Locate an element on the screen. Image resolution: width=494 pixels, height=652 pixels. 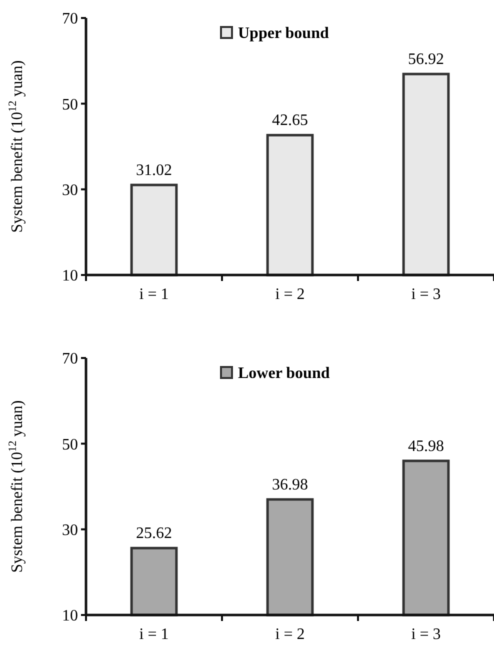
legend-label: Upper bound is located at coordinates (283, 33).